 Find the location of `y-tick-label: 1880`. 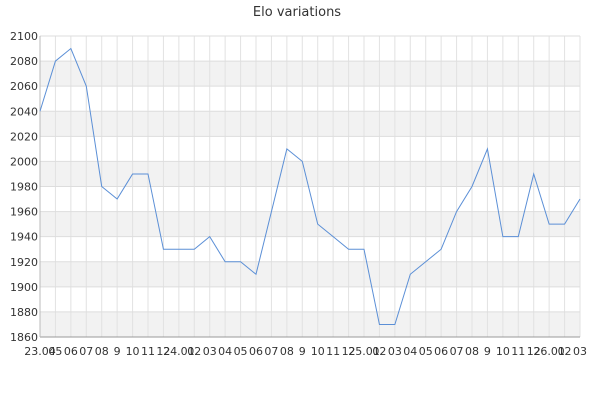

y-tick-label: 1880 is located at coordinates (24, 312).